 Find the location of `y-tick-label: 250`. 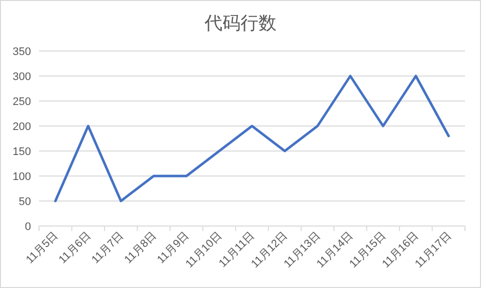

y-tick-label: 250 is located at coordinates (21, 102).